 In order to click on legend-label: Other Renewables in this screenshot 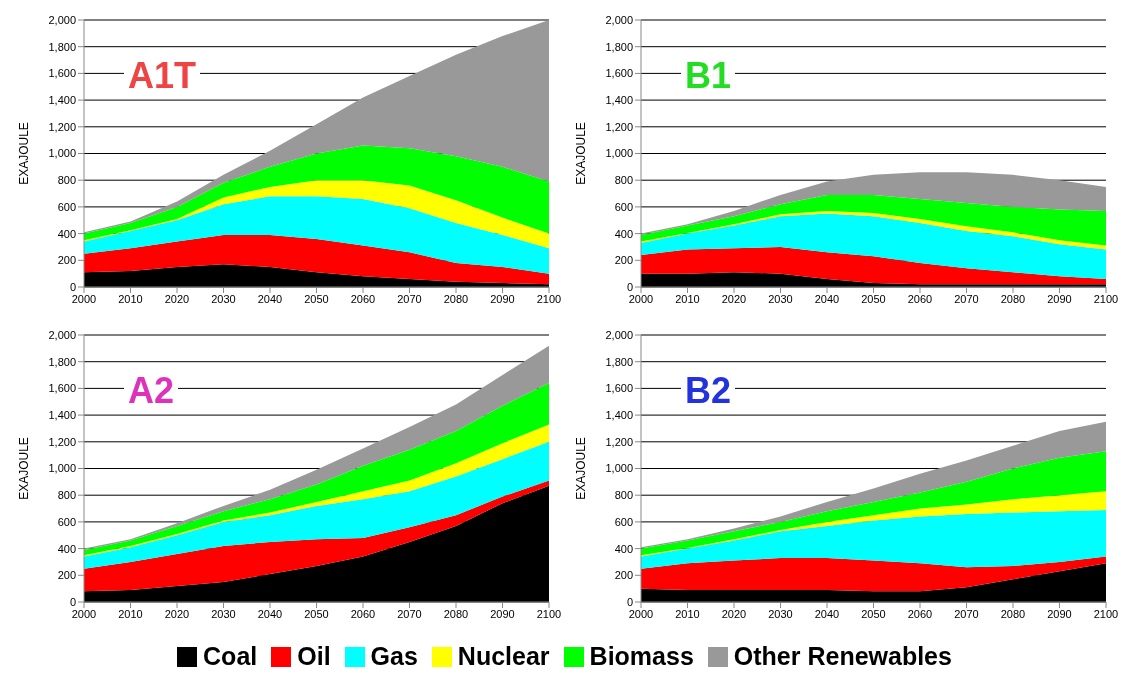, I will do `click(842, 656)`.